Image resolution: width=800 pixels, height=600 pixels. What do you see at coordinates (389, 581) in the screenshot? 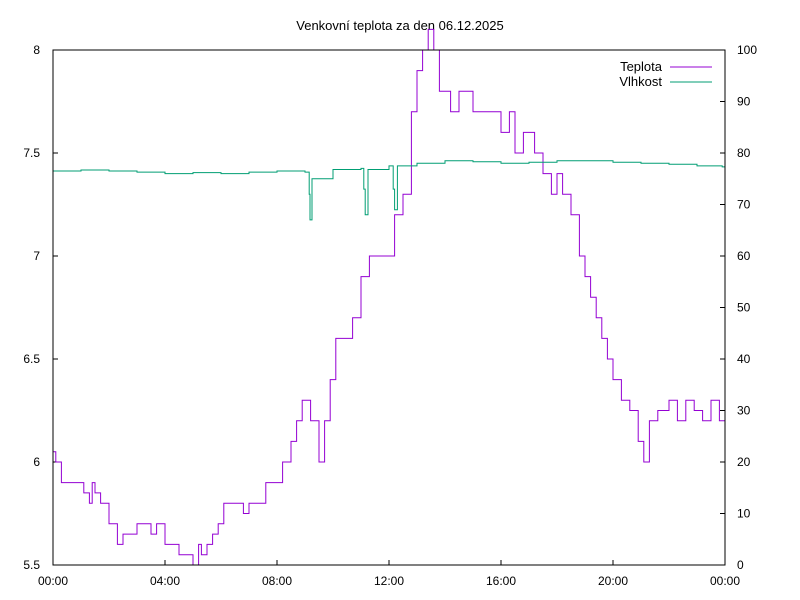
I see `bottom-tick-label: 12:00` at bounding box center [389, 581].